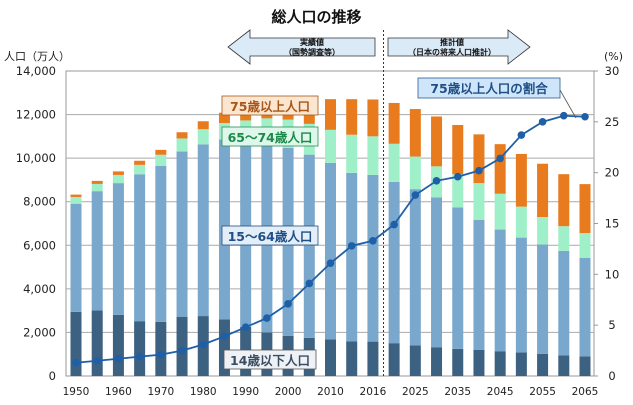 This screenshot has height=405, width=633. Describe the element at coordinates (160, 392) in the screenshot. I see `x-tick-label: 1970` at that location.